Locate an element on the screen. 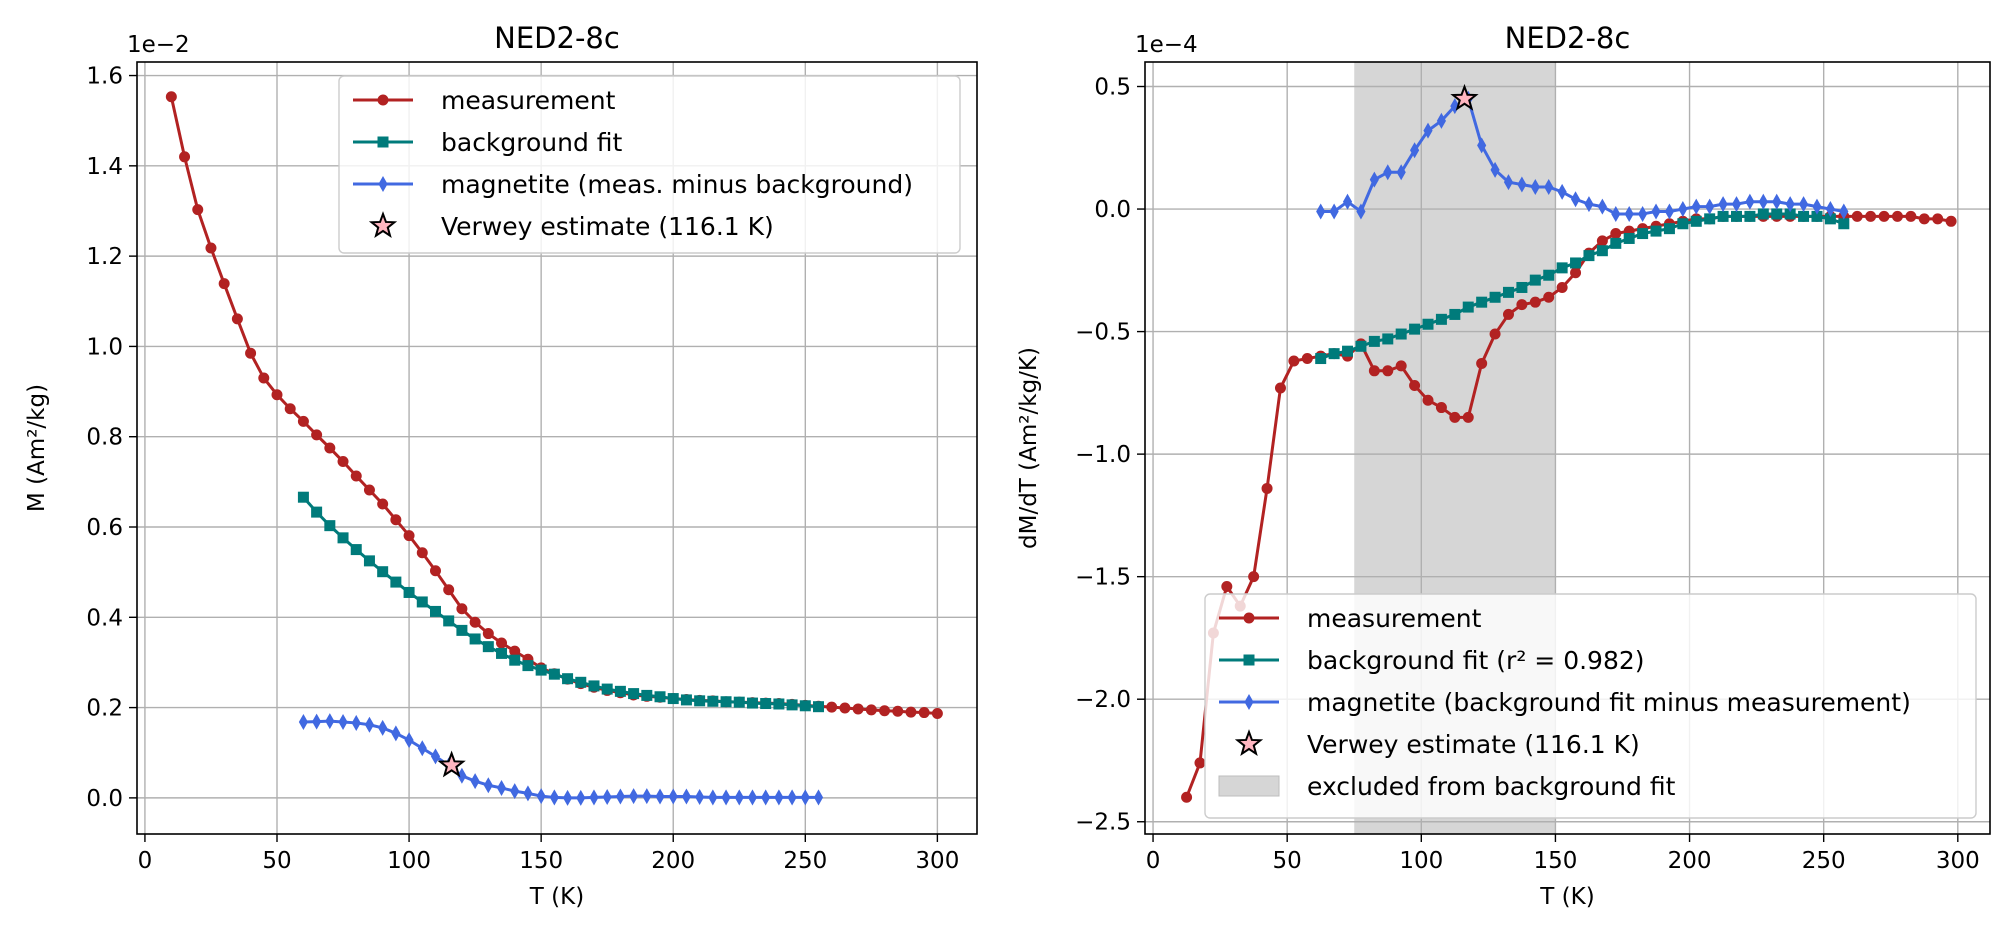 This screenshot has width=2010, height=943. right-legend-label: background fit (r² = 0.982) is located at coordinates (1476, 660).